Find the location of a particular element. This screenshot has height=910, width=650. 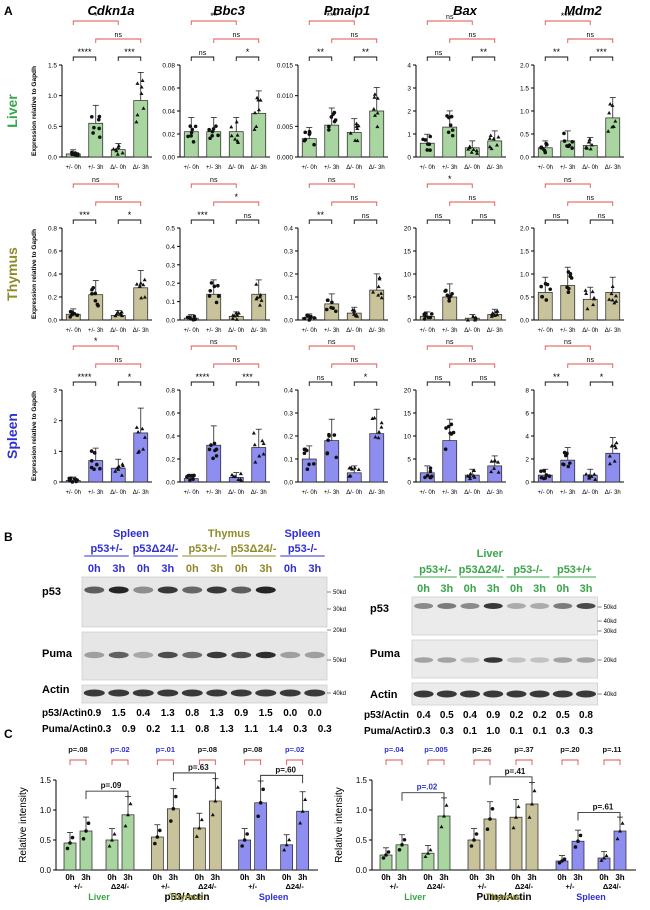

subgroup-label: +/- is located at coordinates (482, 886).